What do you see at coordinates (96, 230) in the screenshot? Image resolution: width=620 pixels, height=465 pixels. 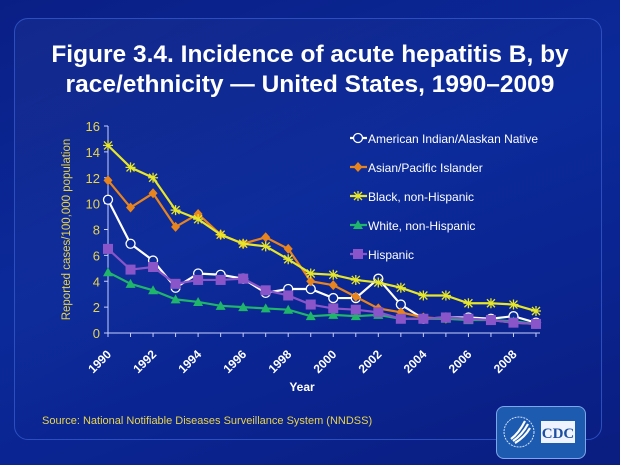 I see `y-tick-label: 8` at bounding box center [96, 230].